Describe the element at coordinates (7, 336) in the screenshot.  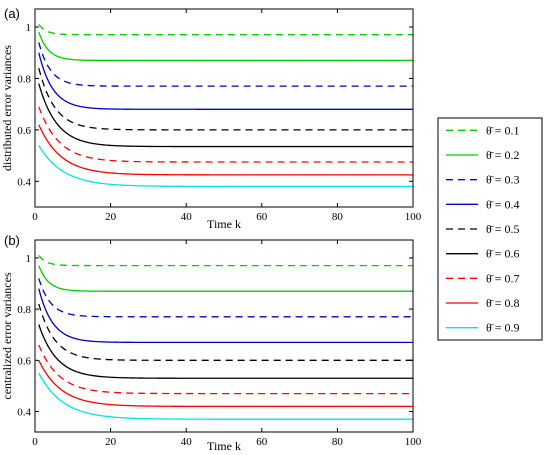
I see `y-axis-label: centralized error variances` at that location.